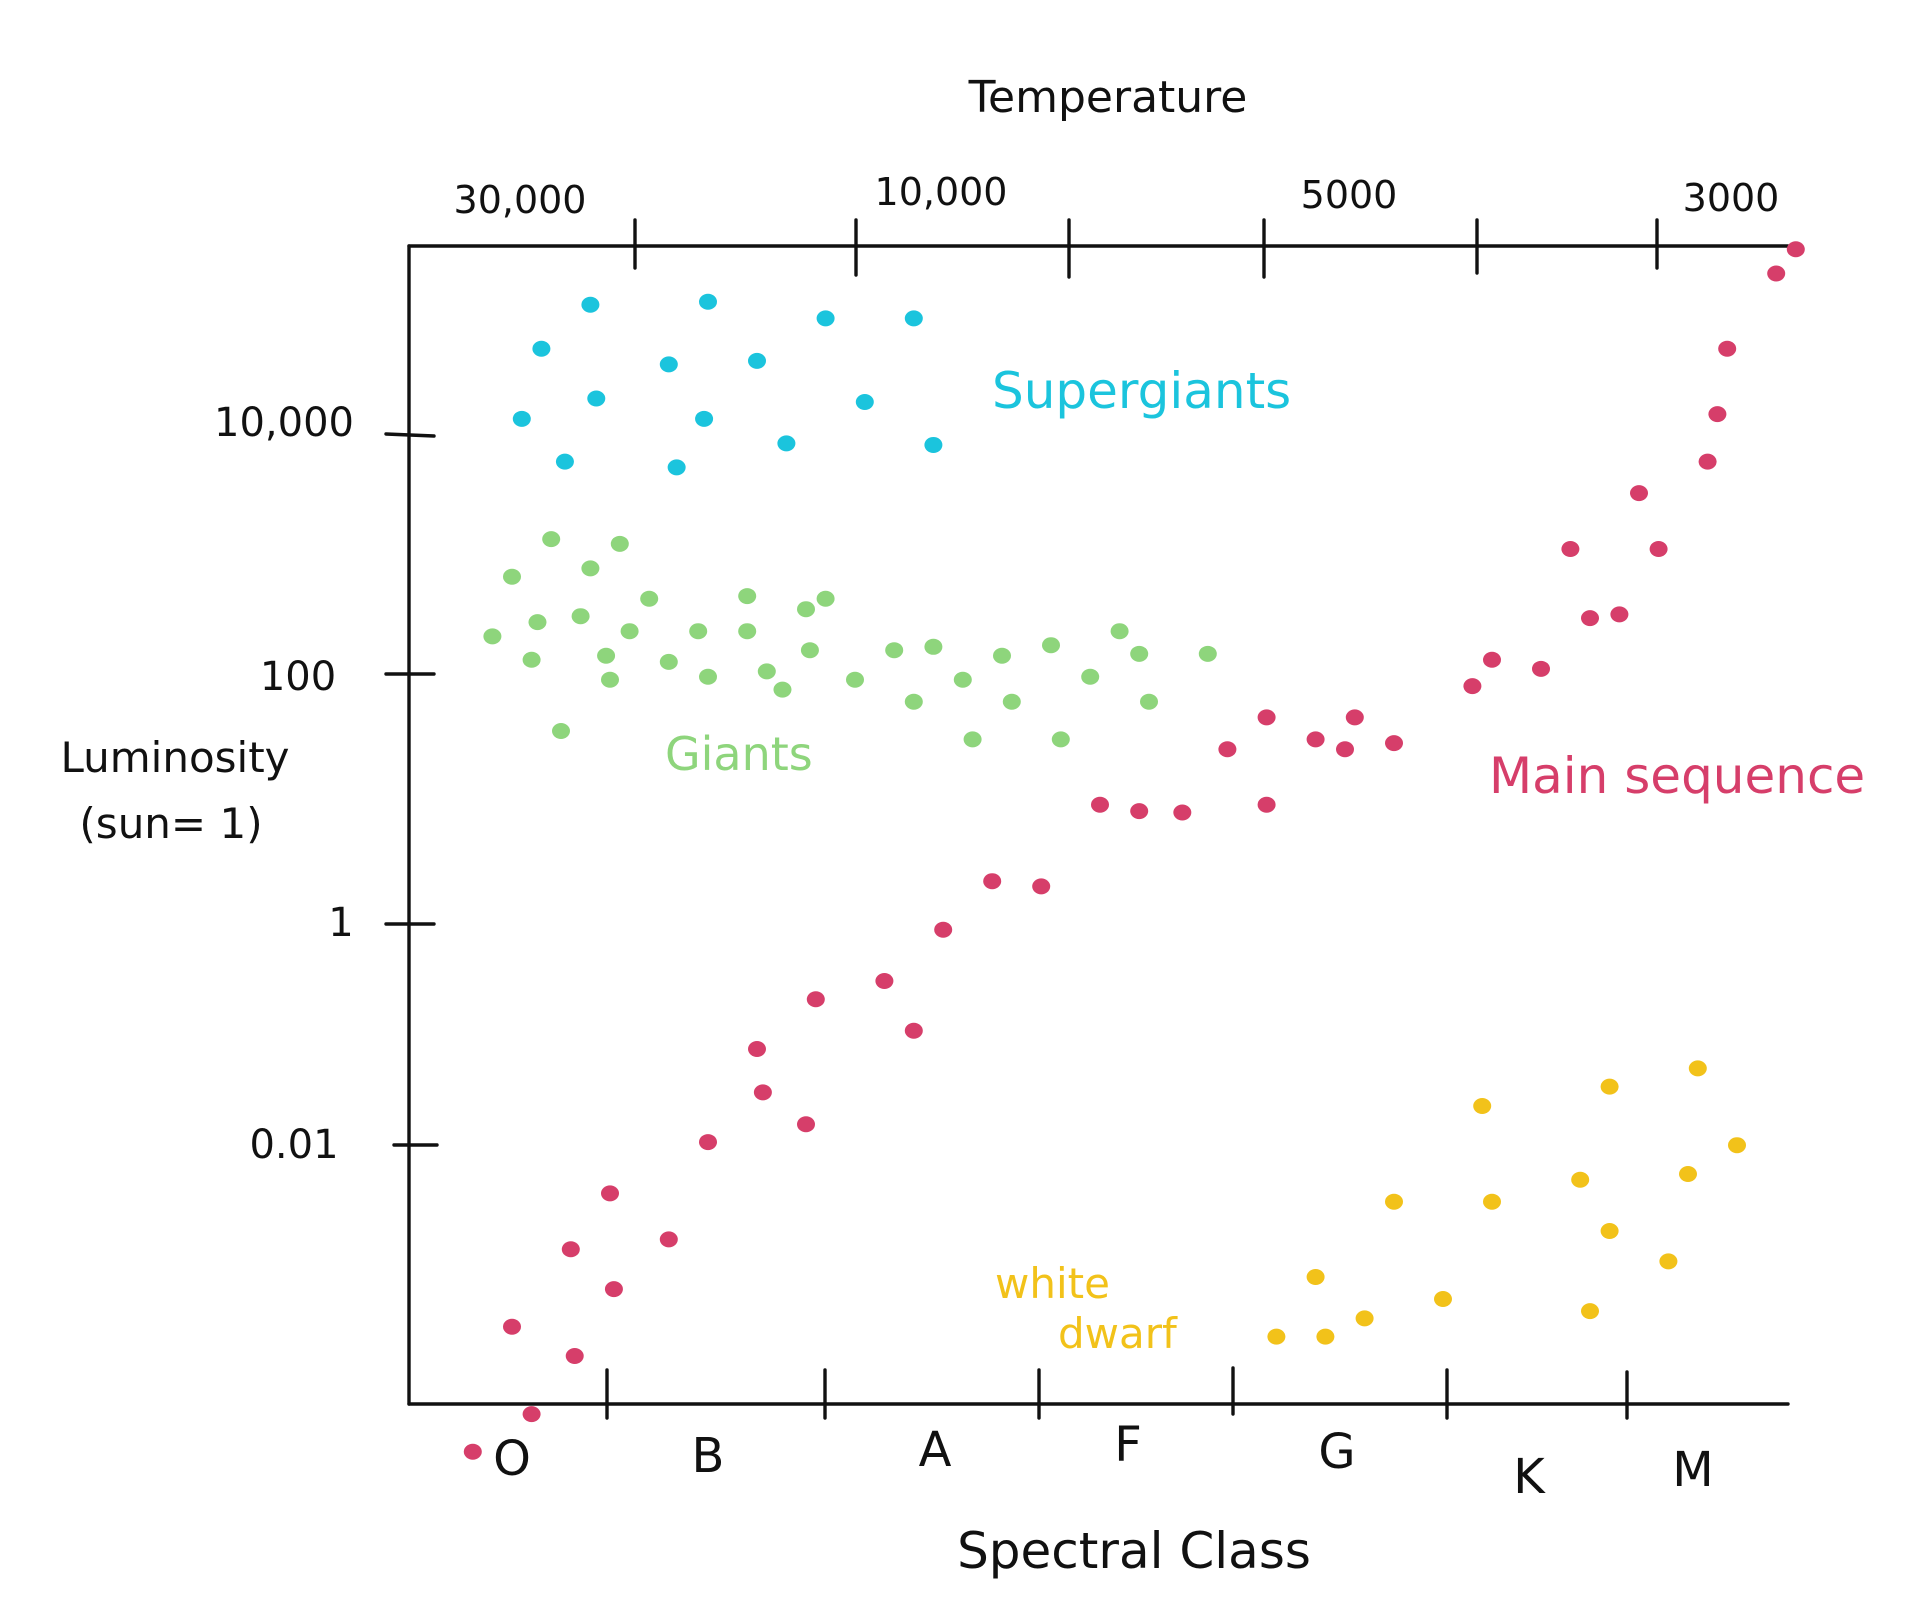 The image size is (1921, 1617). What do you see at coordinates (739, 754) in the screenshot?
I see `annotation-giants: Giants` at bounding box center [739, 754].